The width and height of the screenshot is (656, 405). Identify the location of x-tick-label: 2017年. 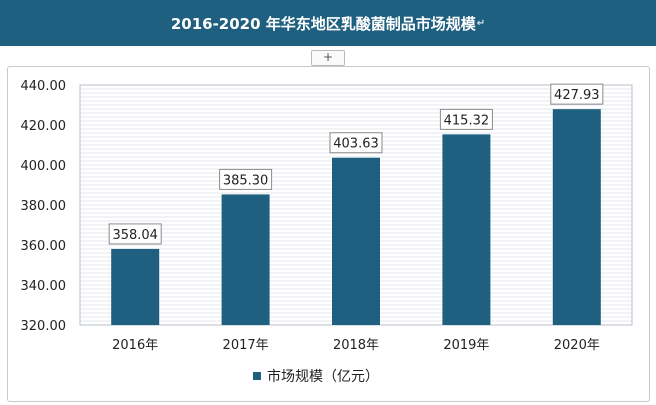
(246, 345).